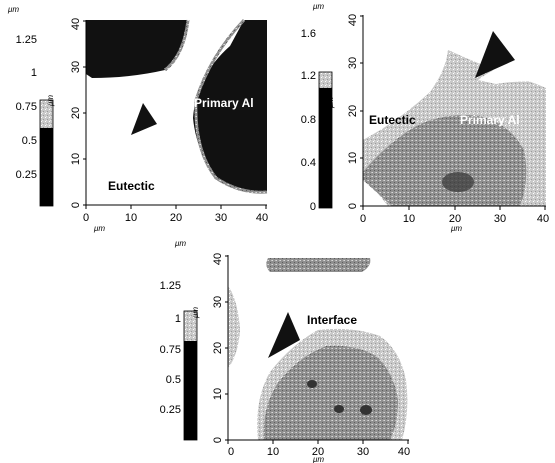  What do you see at coordinates (46, 114) in the screenshot?
I see `colorbar-1-light` at bounding box center [46, 114].